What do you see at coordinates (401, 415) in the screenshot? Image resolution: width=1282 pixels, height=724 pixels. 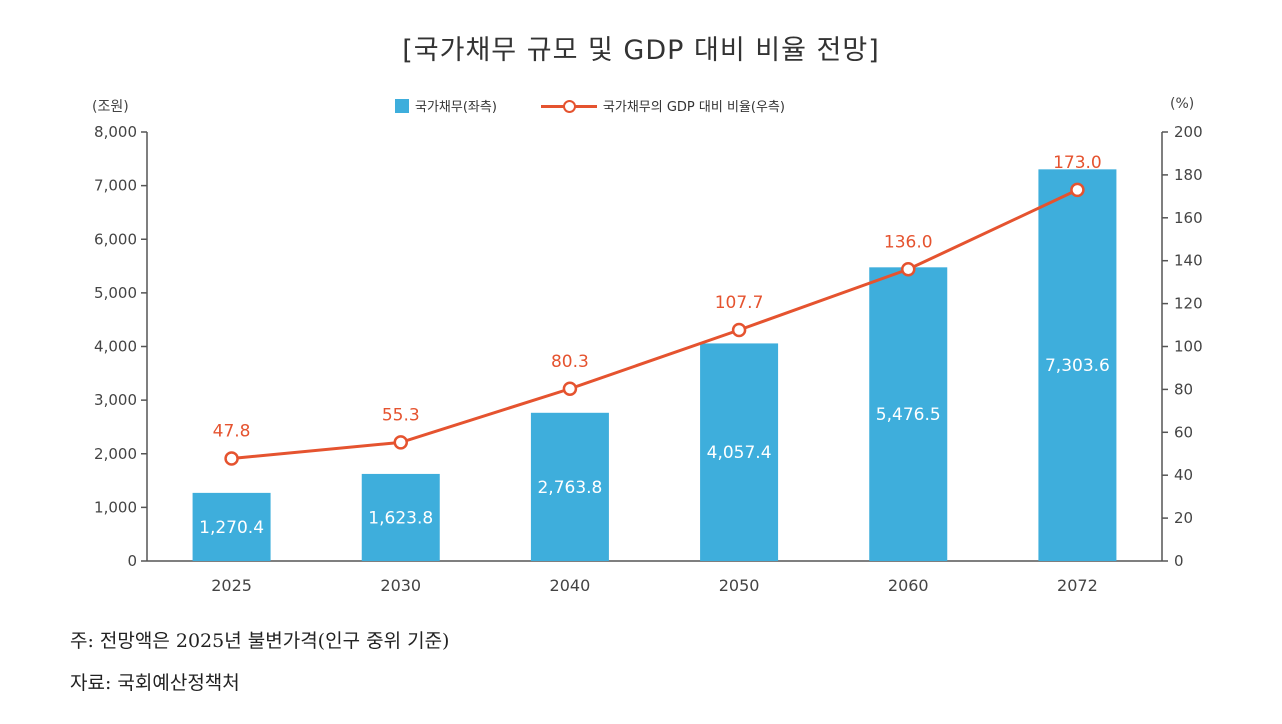 I see `ratio-data-label: 55.3` at bounding box center [401, 415].